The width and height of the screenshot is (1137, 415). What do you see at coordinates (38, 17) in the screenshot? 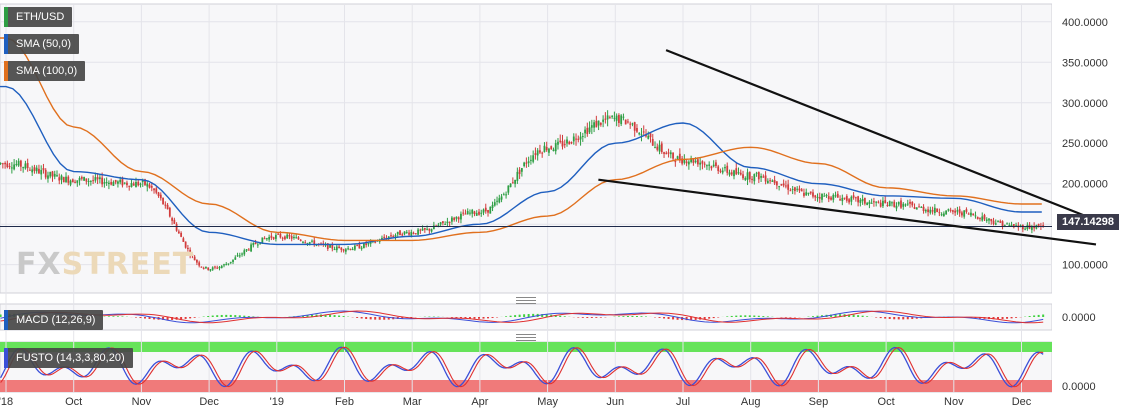
I see `legend-instrument: ETH/USD` at bounding box center [38, 17].